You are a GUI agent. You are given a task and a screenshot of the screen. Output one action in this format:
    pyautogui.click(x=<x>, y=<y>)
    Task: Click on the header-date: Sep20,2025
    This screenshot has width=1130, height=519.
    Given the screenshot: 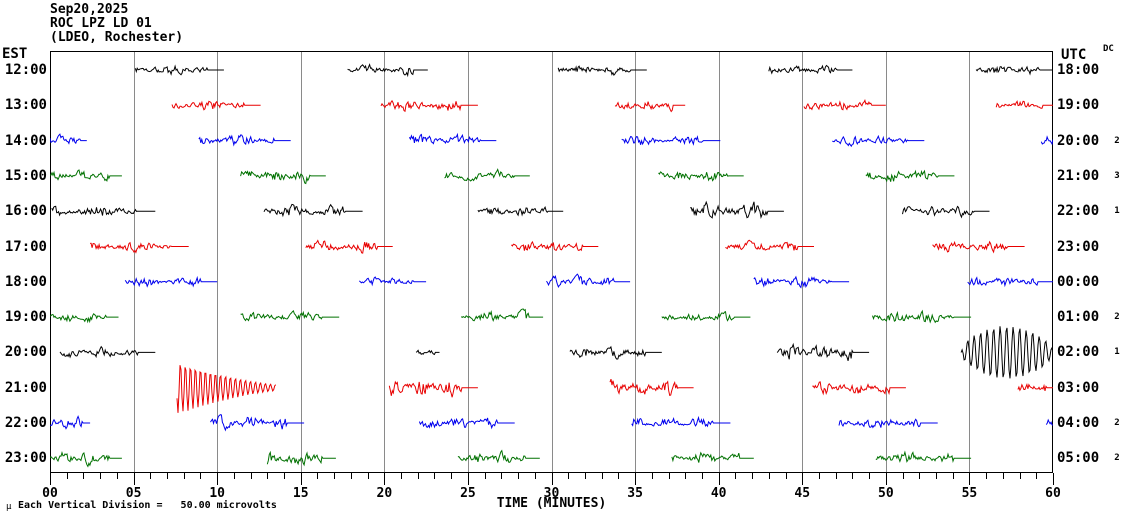 What is the action you would take?
    pyautogui.click(x=89, y=9)
    